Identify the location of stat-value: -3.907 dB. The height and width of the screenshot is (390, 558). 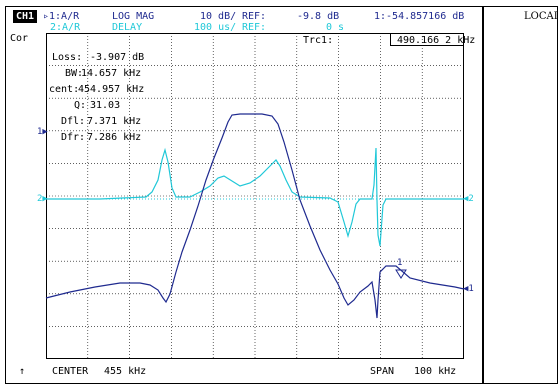
(117, 57).